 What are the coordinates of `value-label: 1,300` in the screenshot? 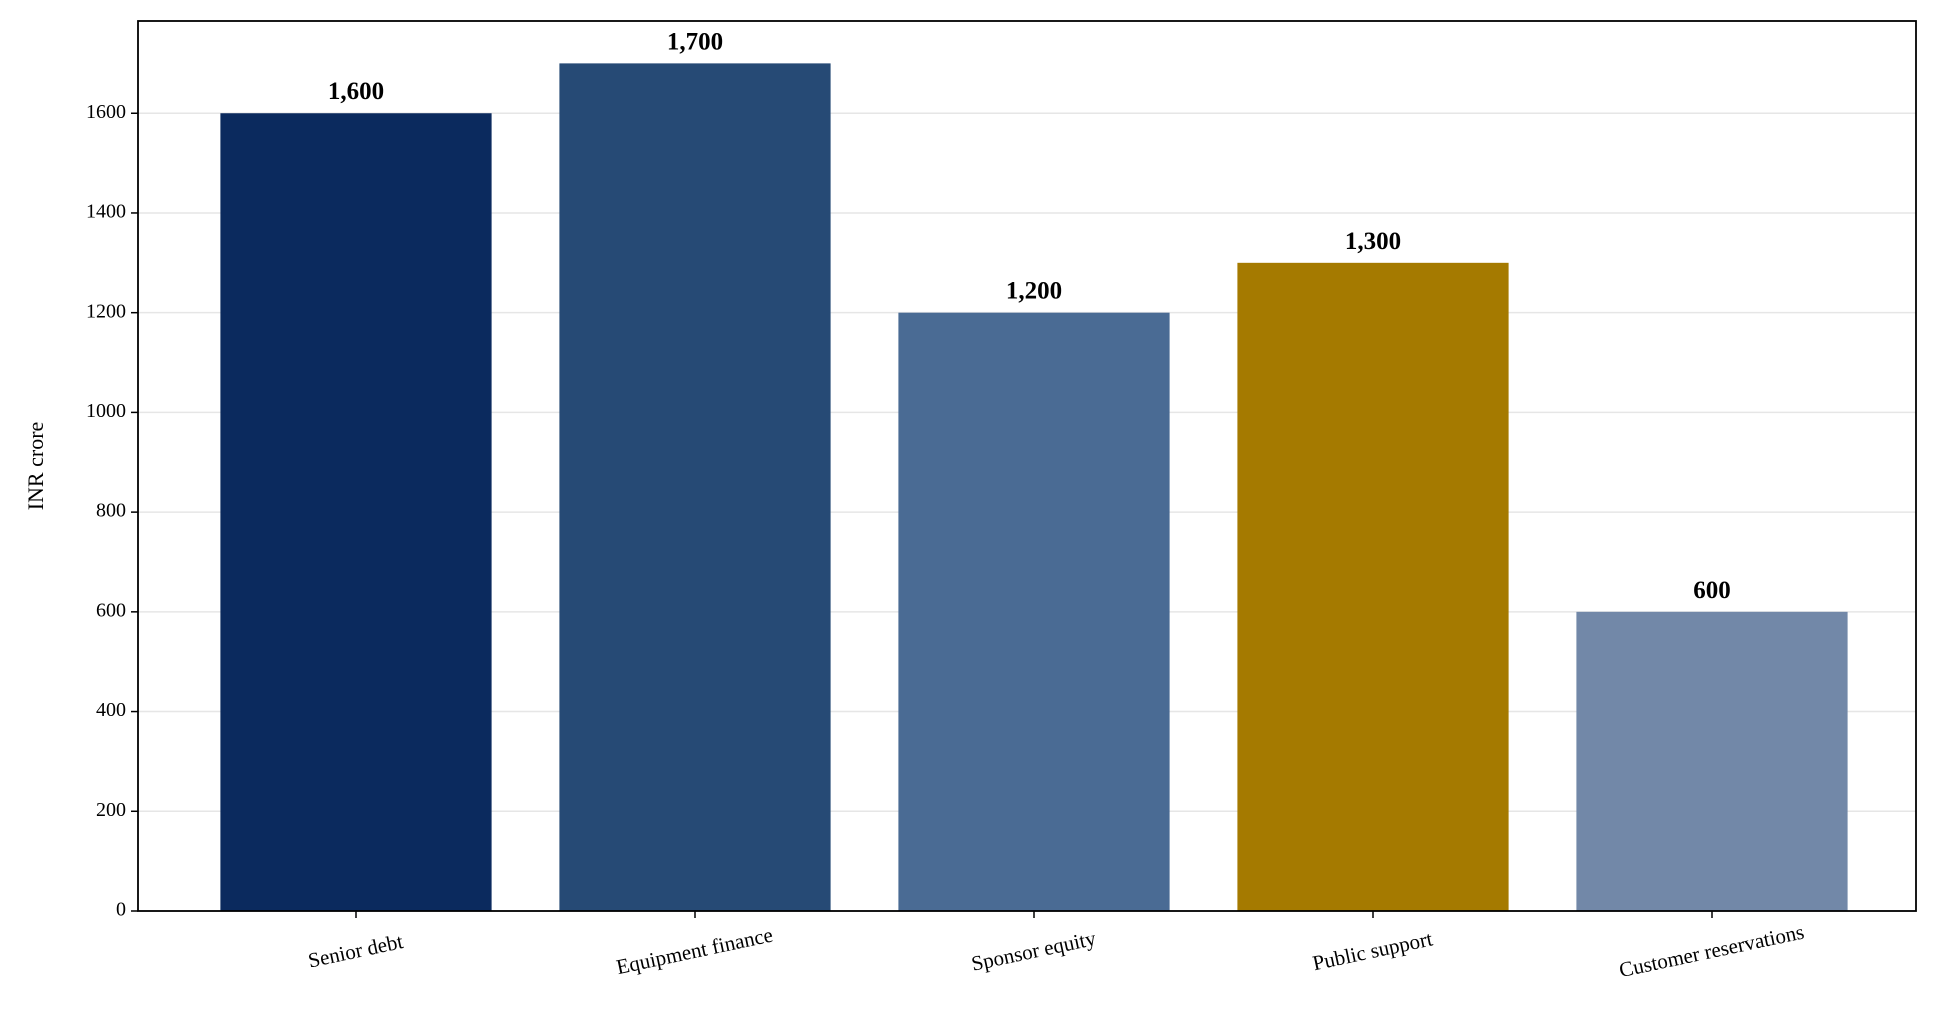 It's located at (1373, 241).